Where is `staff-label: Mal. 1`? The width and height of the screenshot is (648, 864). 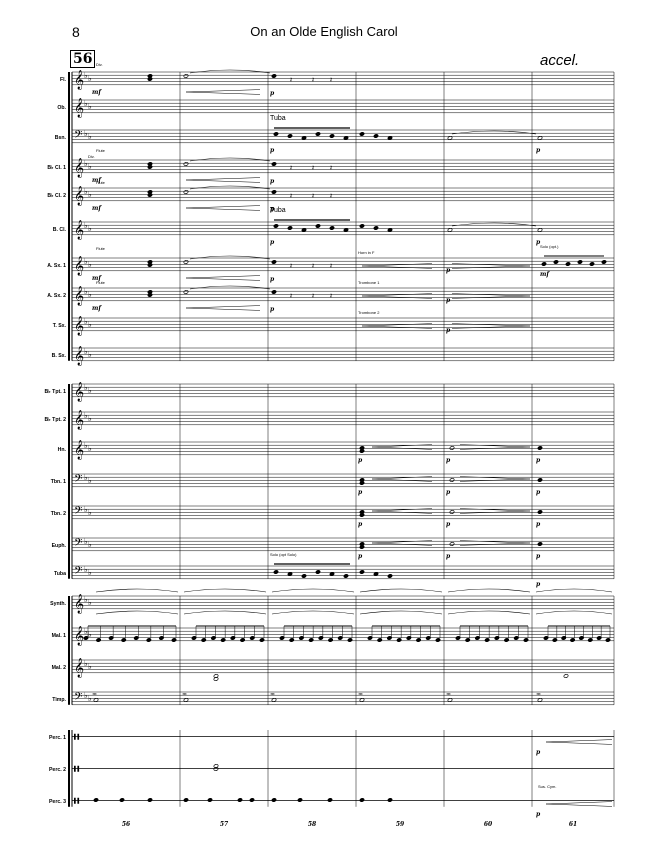
staff-label: Mal. 1 is located at coordinates (59, 636).